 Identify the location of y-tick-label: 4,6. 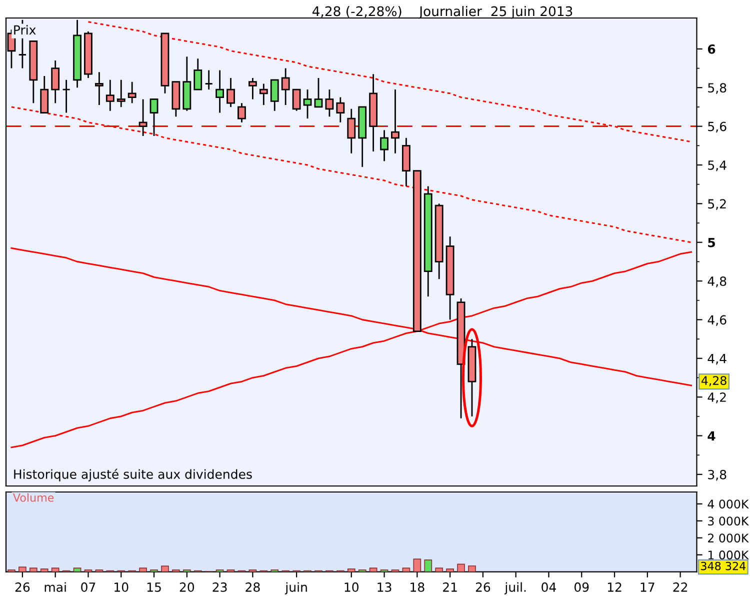
(717, 320).